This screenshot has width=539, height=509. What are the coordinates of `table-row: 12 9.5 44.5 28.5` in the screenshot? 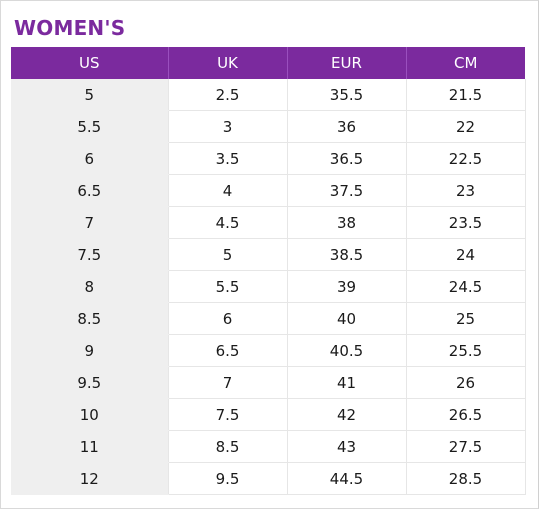 It's located at (268, 478).